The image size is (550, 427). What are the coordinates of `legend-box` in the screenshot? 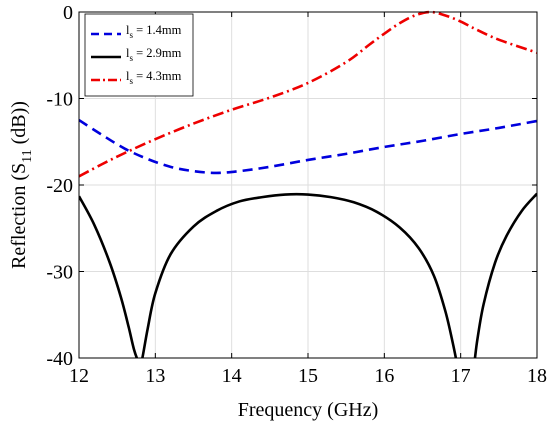 It's located at (139, 55).